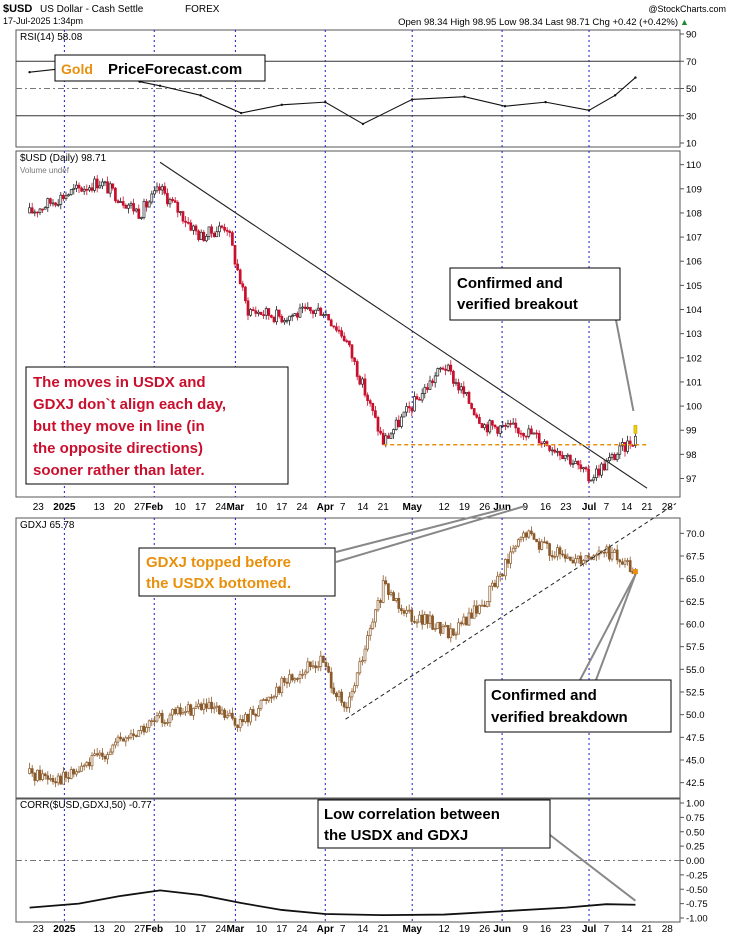 The width and height of the screenshot is (729, 938). I want to click on moves-text-1: The moves in USDX and, so click(119, 382).